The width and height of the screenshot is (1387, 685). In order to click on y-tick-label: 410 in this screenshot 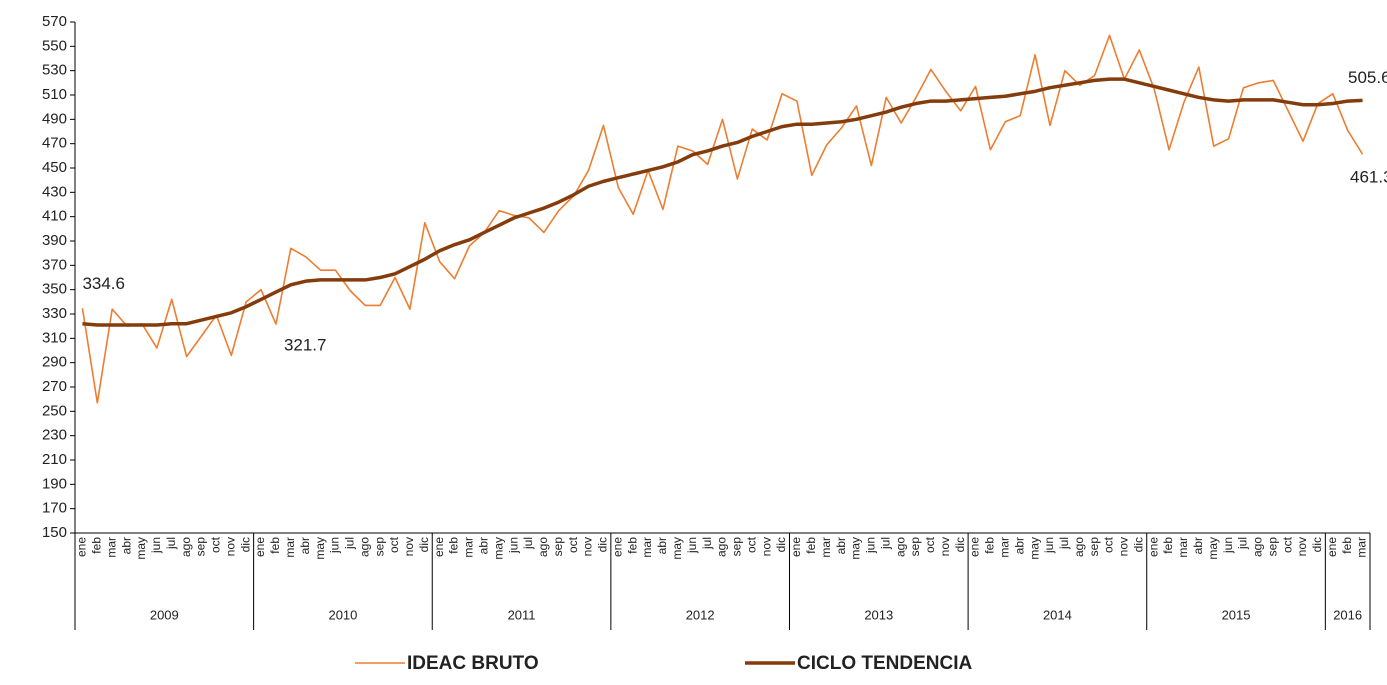, I will do `click(54, 216)`.